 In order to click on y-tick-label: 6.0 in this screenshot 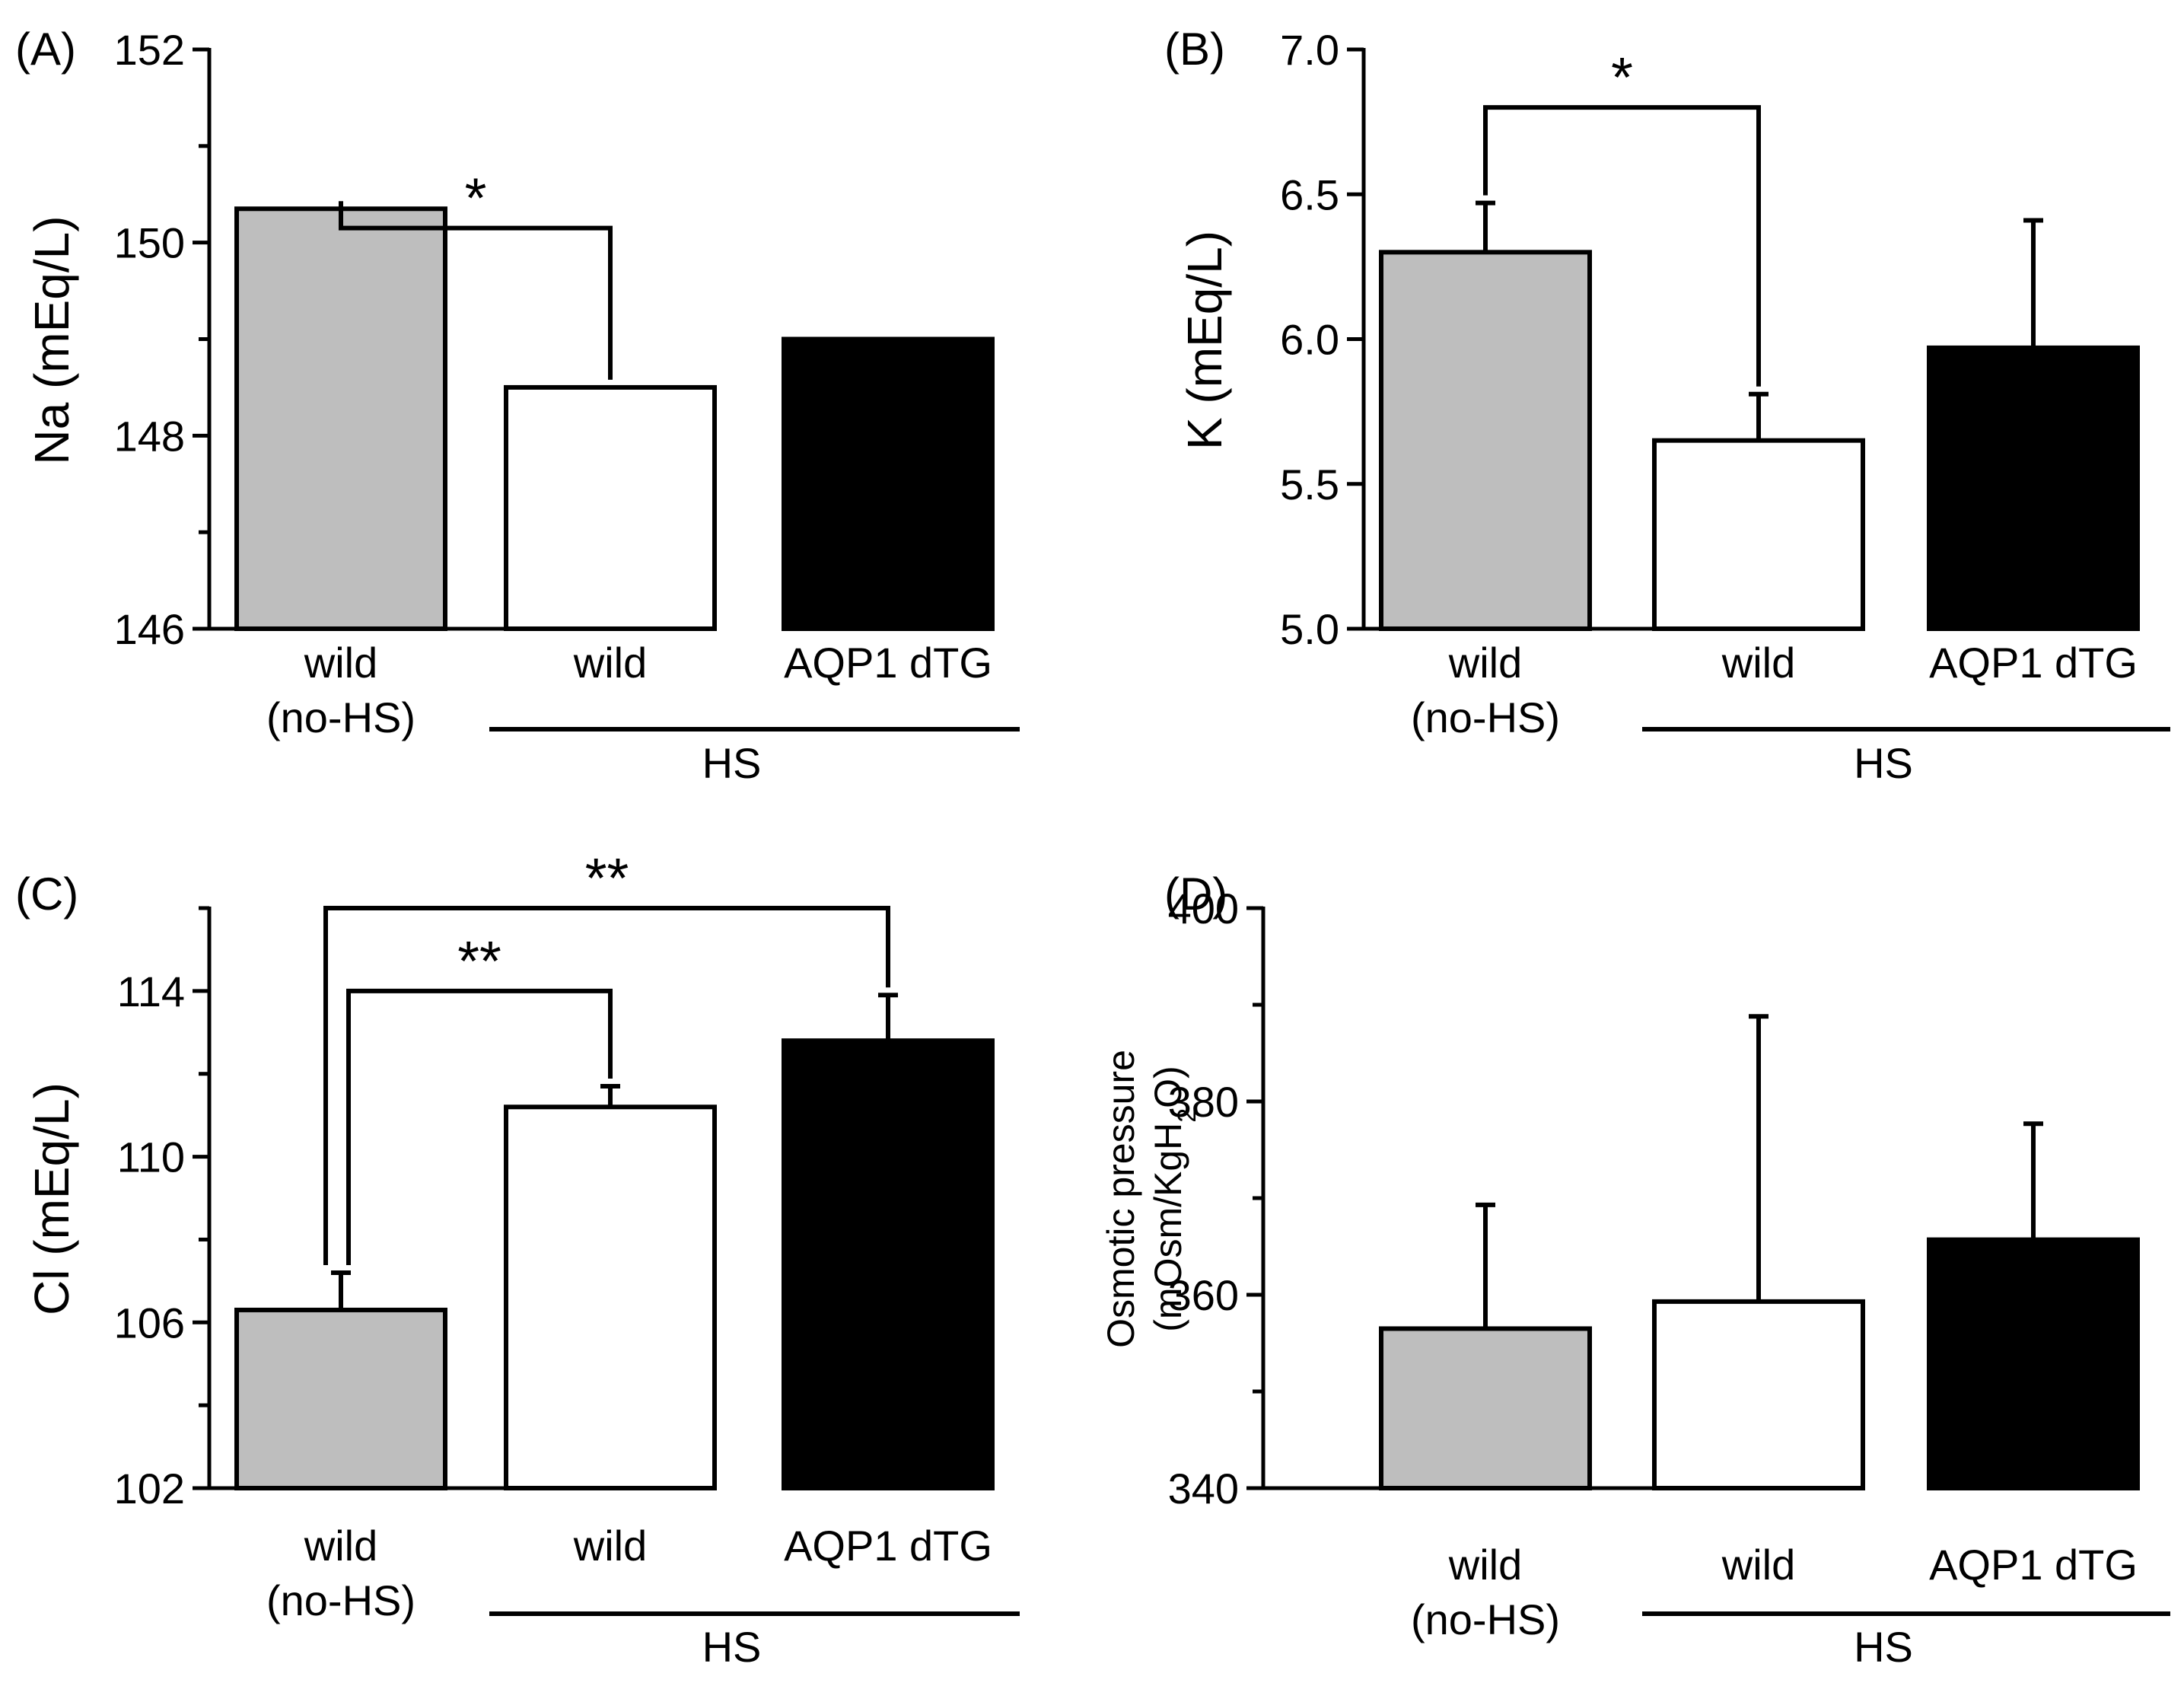, I will do `click(1309, 340)`.